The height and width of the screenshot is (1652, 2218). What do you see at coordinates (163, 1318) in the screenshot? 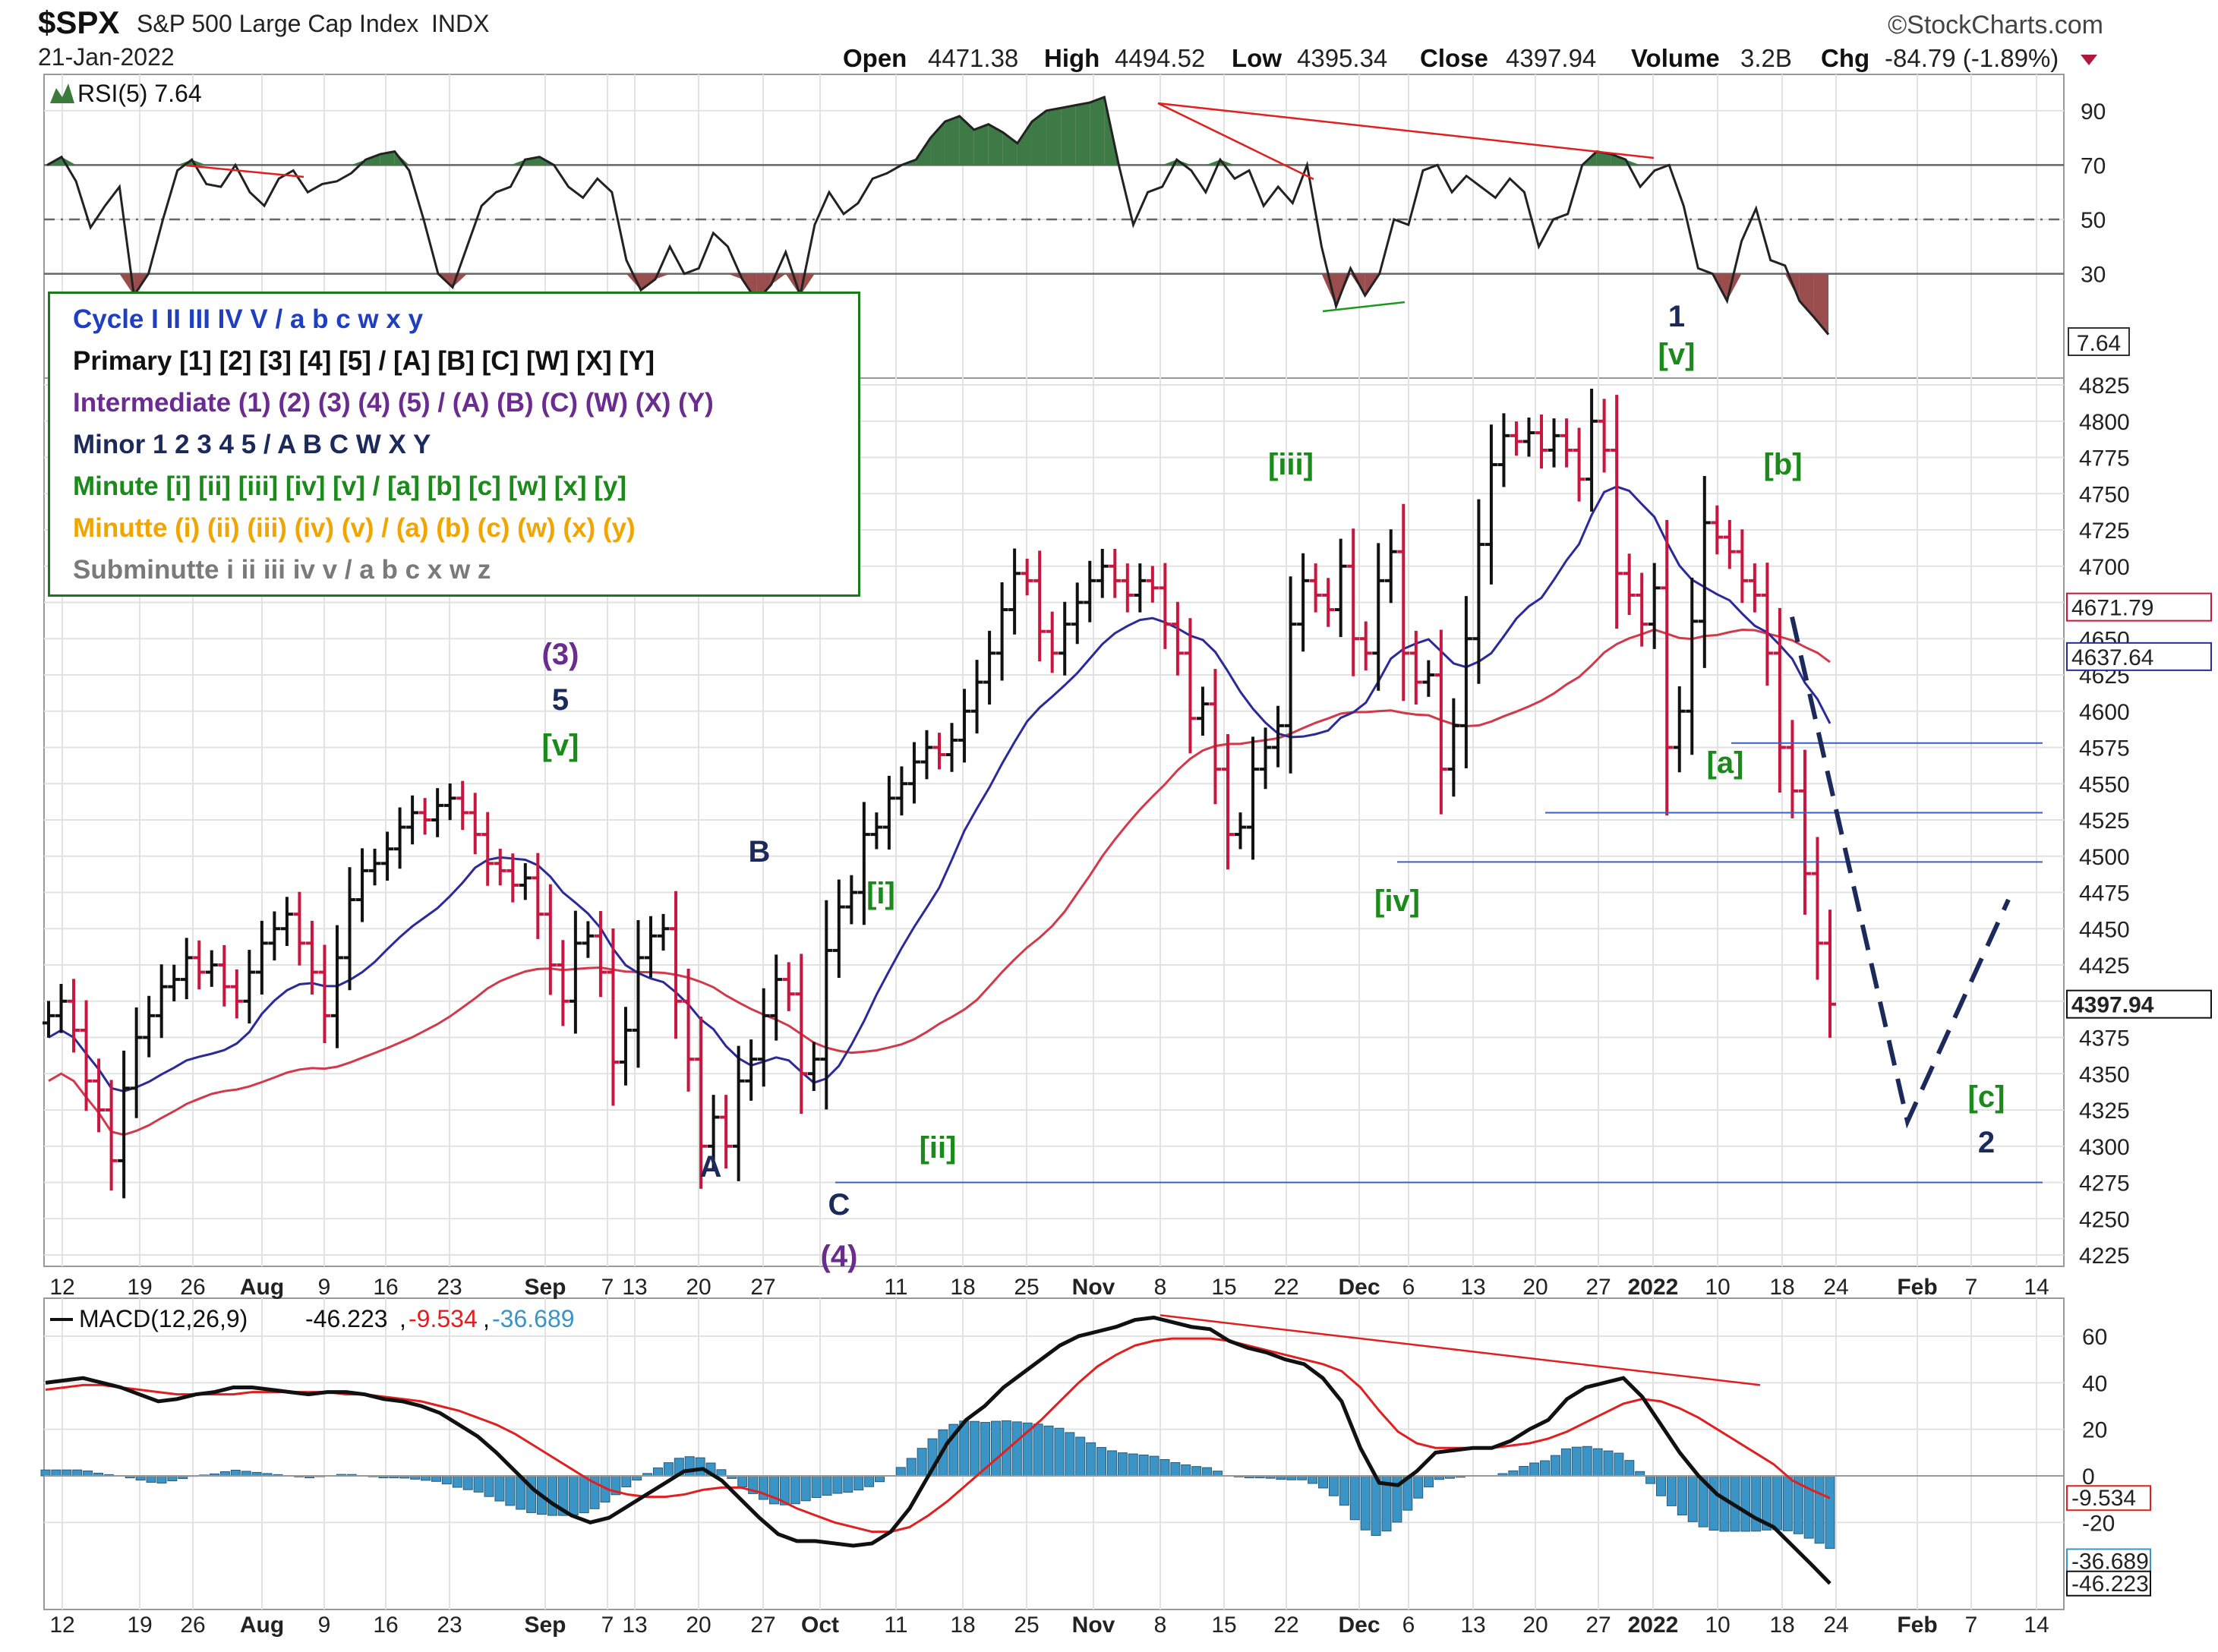
I see `macd-title: MACD(12,26,9)` at bounding box center [163, 1318].